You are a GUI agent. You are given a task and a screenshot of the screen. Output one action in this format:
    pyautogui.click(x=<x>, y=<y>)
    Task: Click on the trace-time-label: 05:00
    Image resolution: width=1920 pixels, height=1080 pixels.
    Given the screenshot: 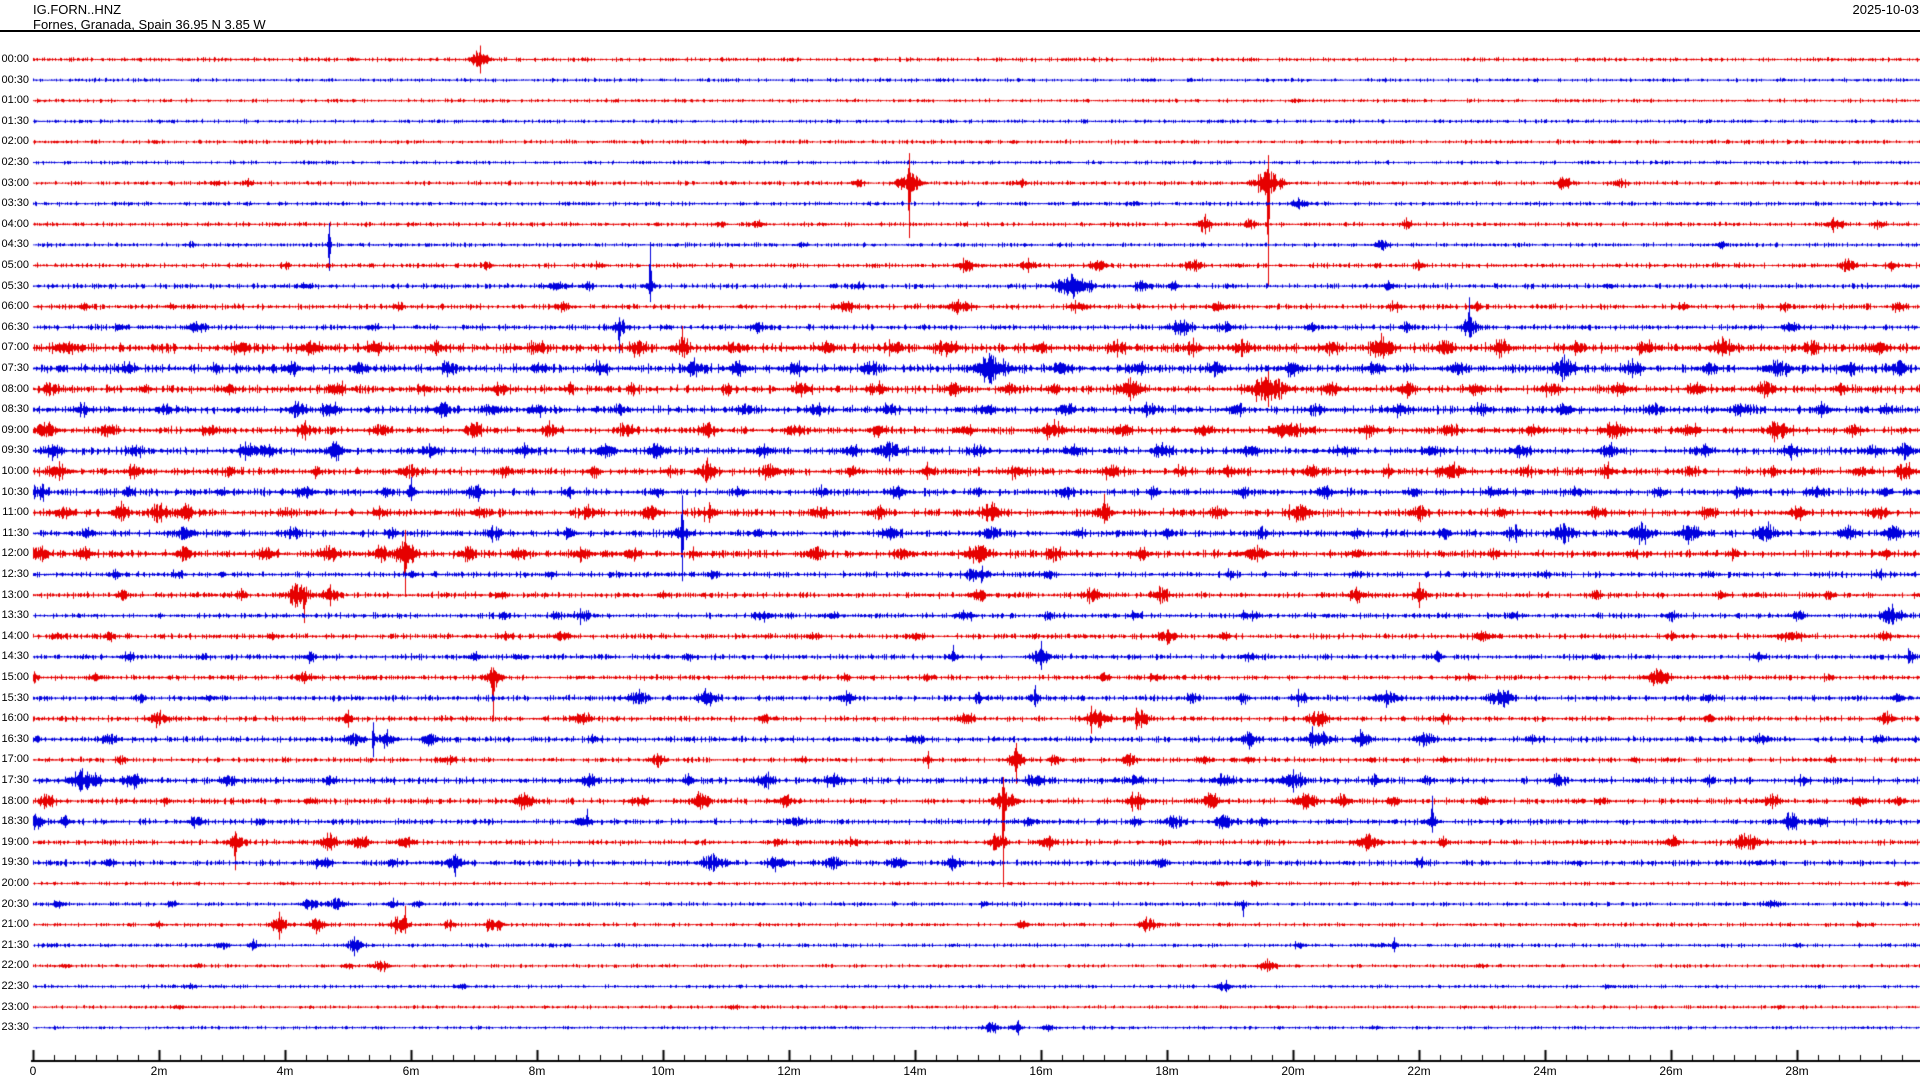 What is the action you would take?
    pyautogui.click(x=15, y=265)
    